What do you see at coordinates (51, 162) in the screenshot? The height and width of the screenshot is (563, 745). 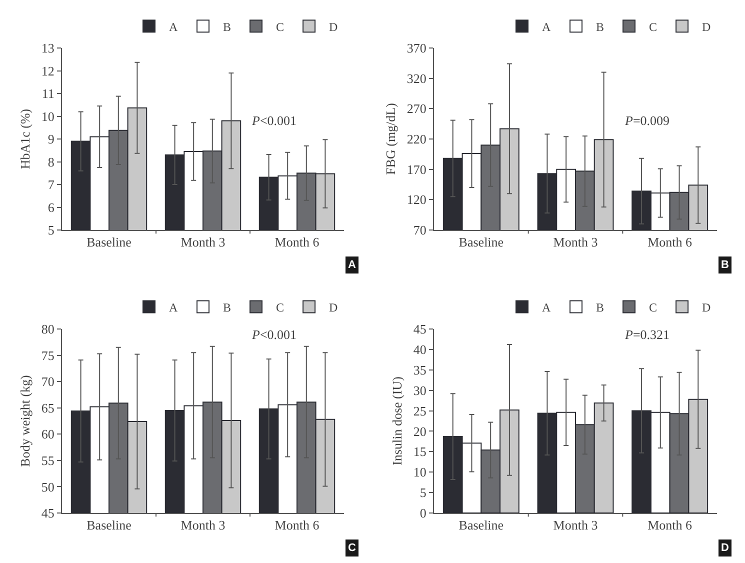 I see `y-tick-label: 8` at bounding box center [51, 162].